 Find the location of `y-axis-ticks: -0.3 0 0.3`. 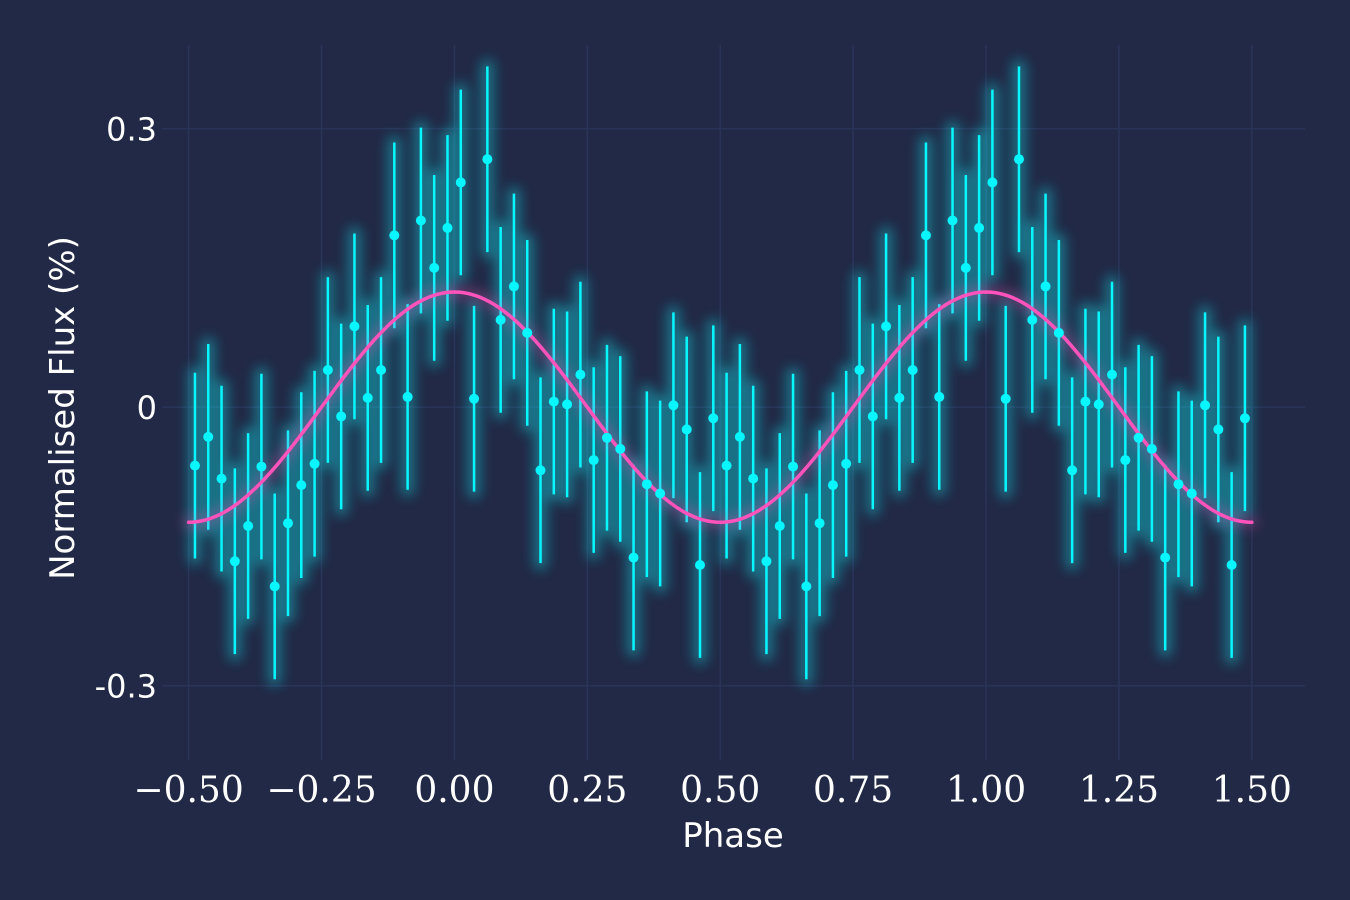

y-axis-ticks: -0.3 0 0.3 is located at coordinates (126, 408).